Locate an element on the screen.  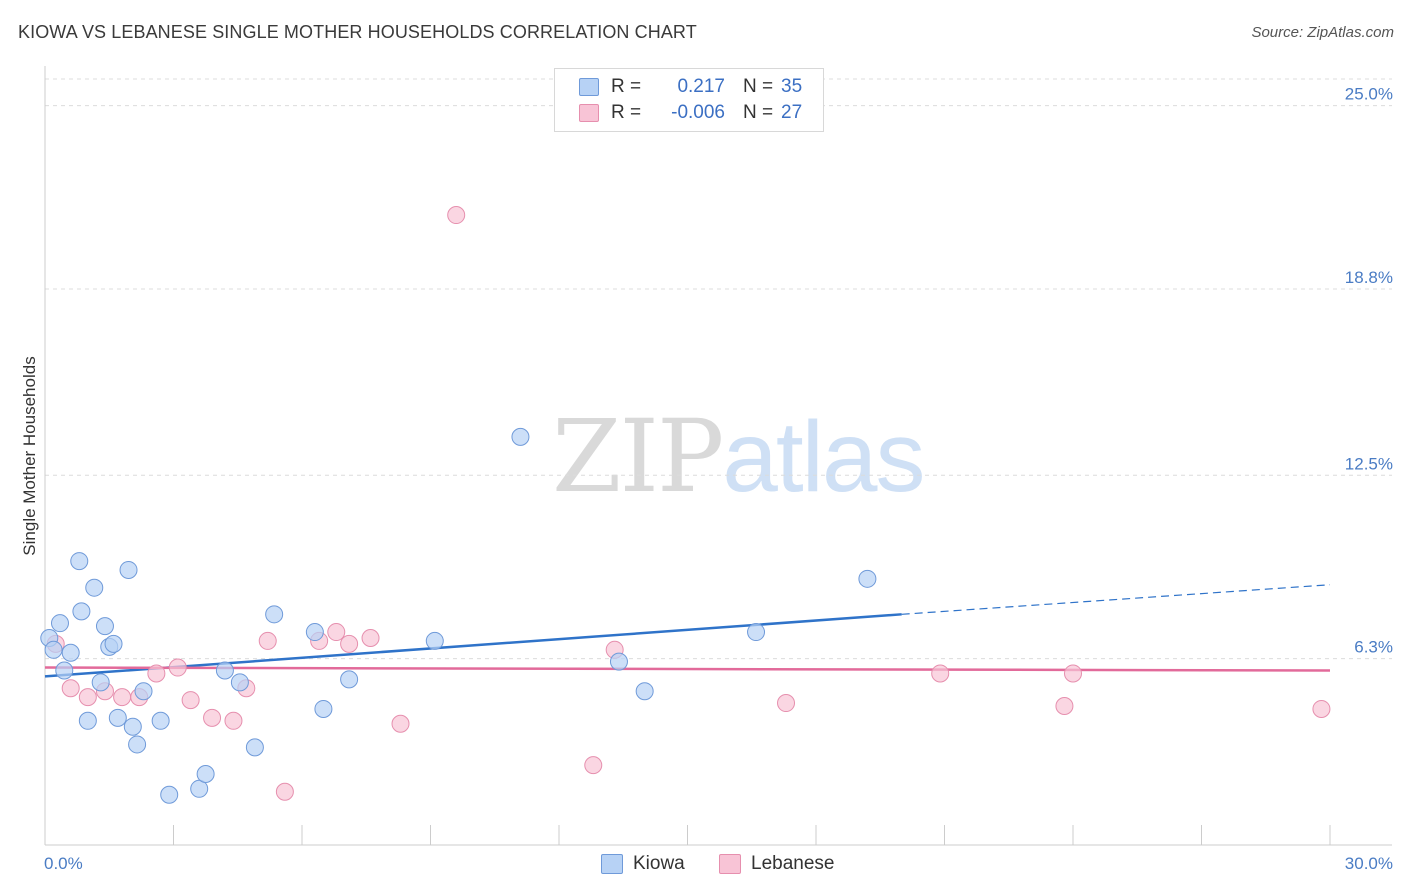
watermark: ZIPatlas is located at coordinates (739, 456).